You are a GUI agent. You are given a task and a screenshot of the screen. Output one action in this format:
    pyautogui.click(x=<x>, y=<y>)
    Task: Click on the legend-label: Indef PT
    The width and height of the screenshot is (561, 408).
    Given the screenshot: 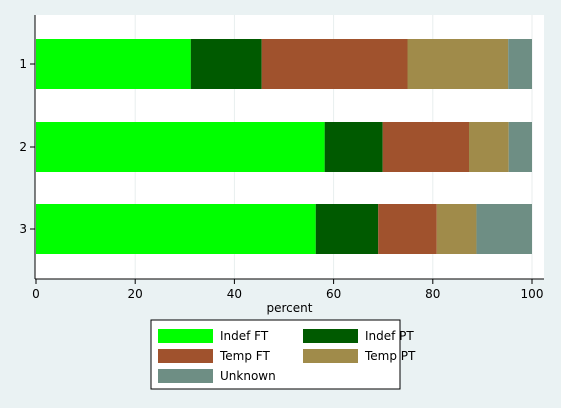 What is the action you would take?
    pyautogui.click(x=389, y=336)
    